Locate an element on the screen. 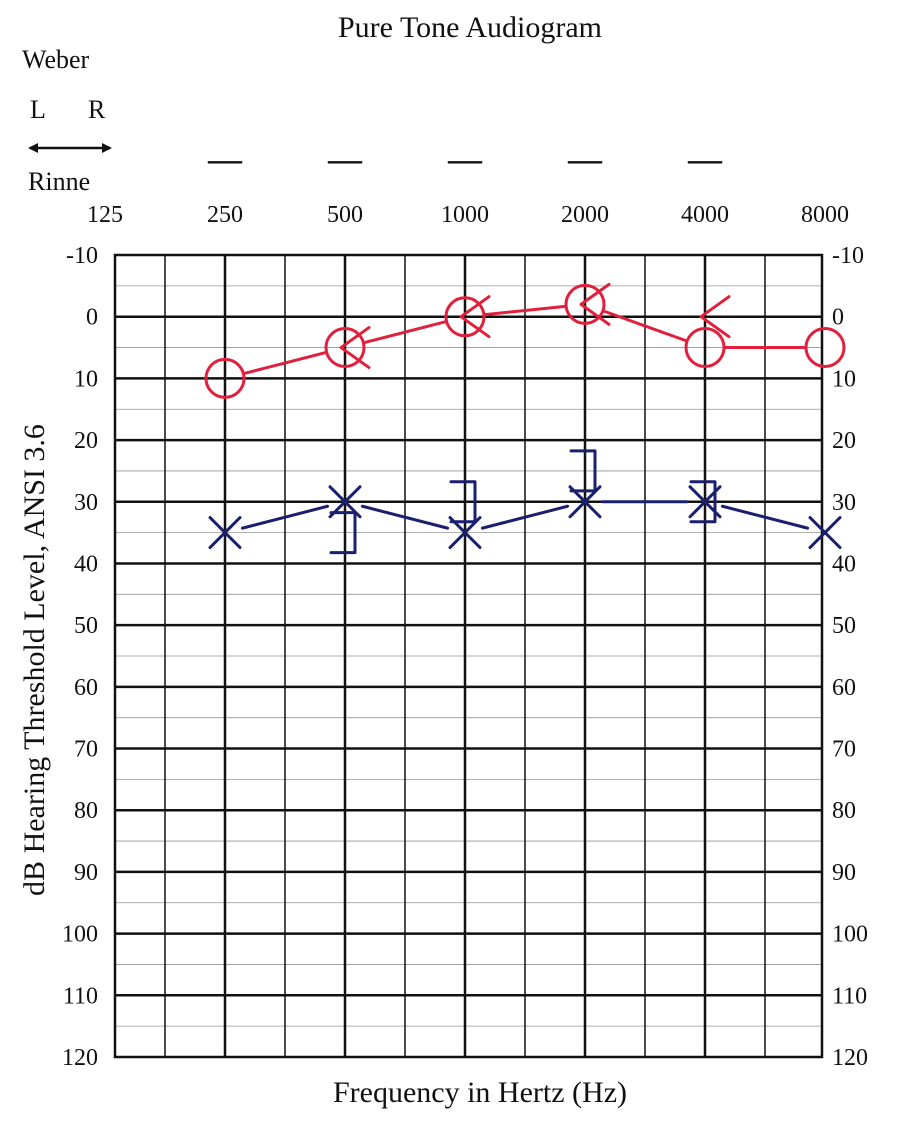 The width and height of the screenshot is (899, 1125). y-tick-label-right: -10 is located at coordinates (848, 256).